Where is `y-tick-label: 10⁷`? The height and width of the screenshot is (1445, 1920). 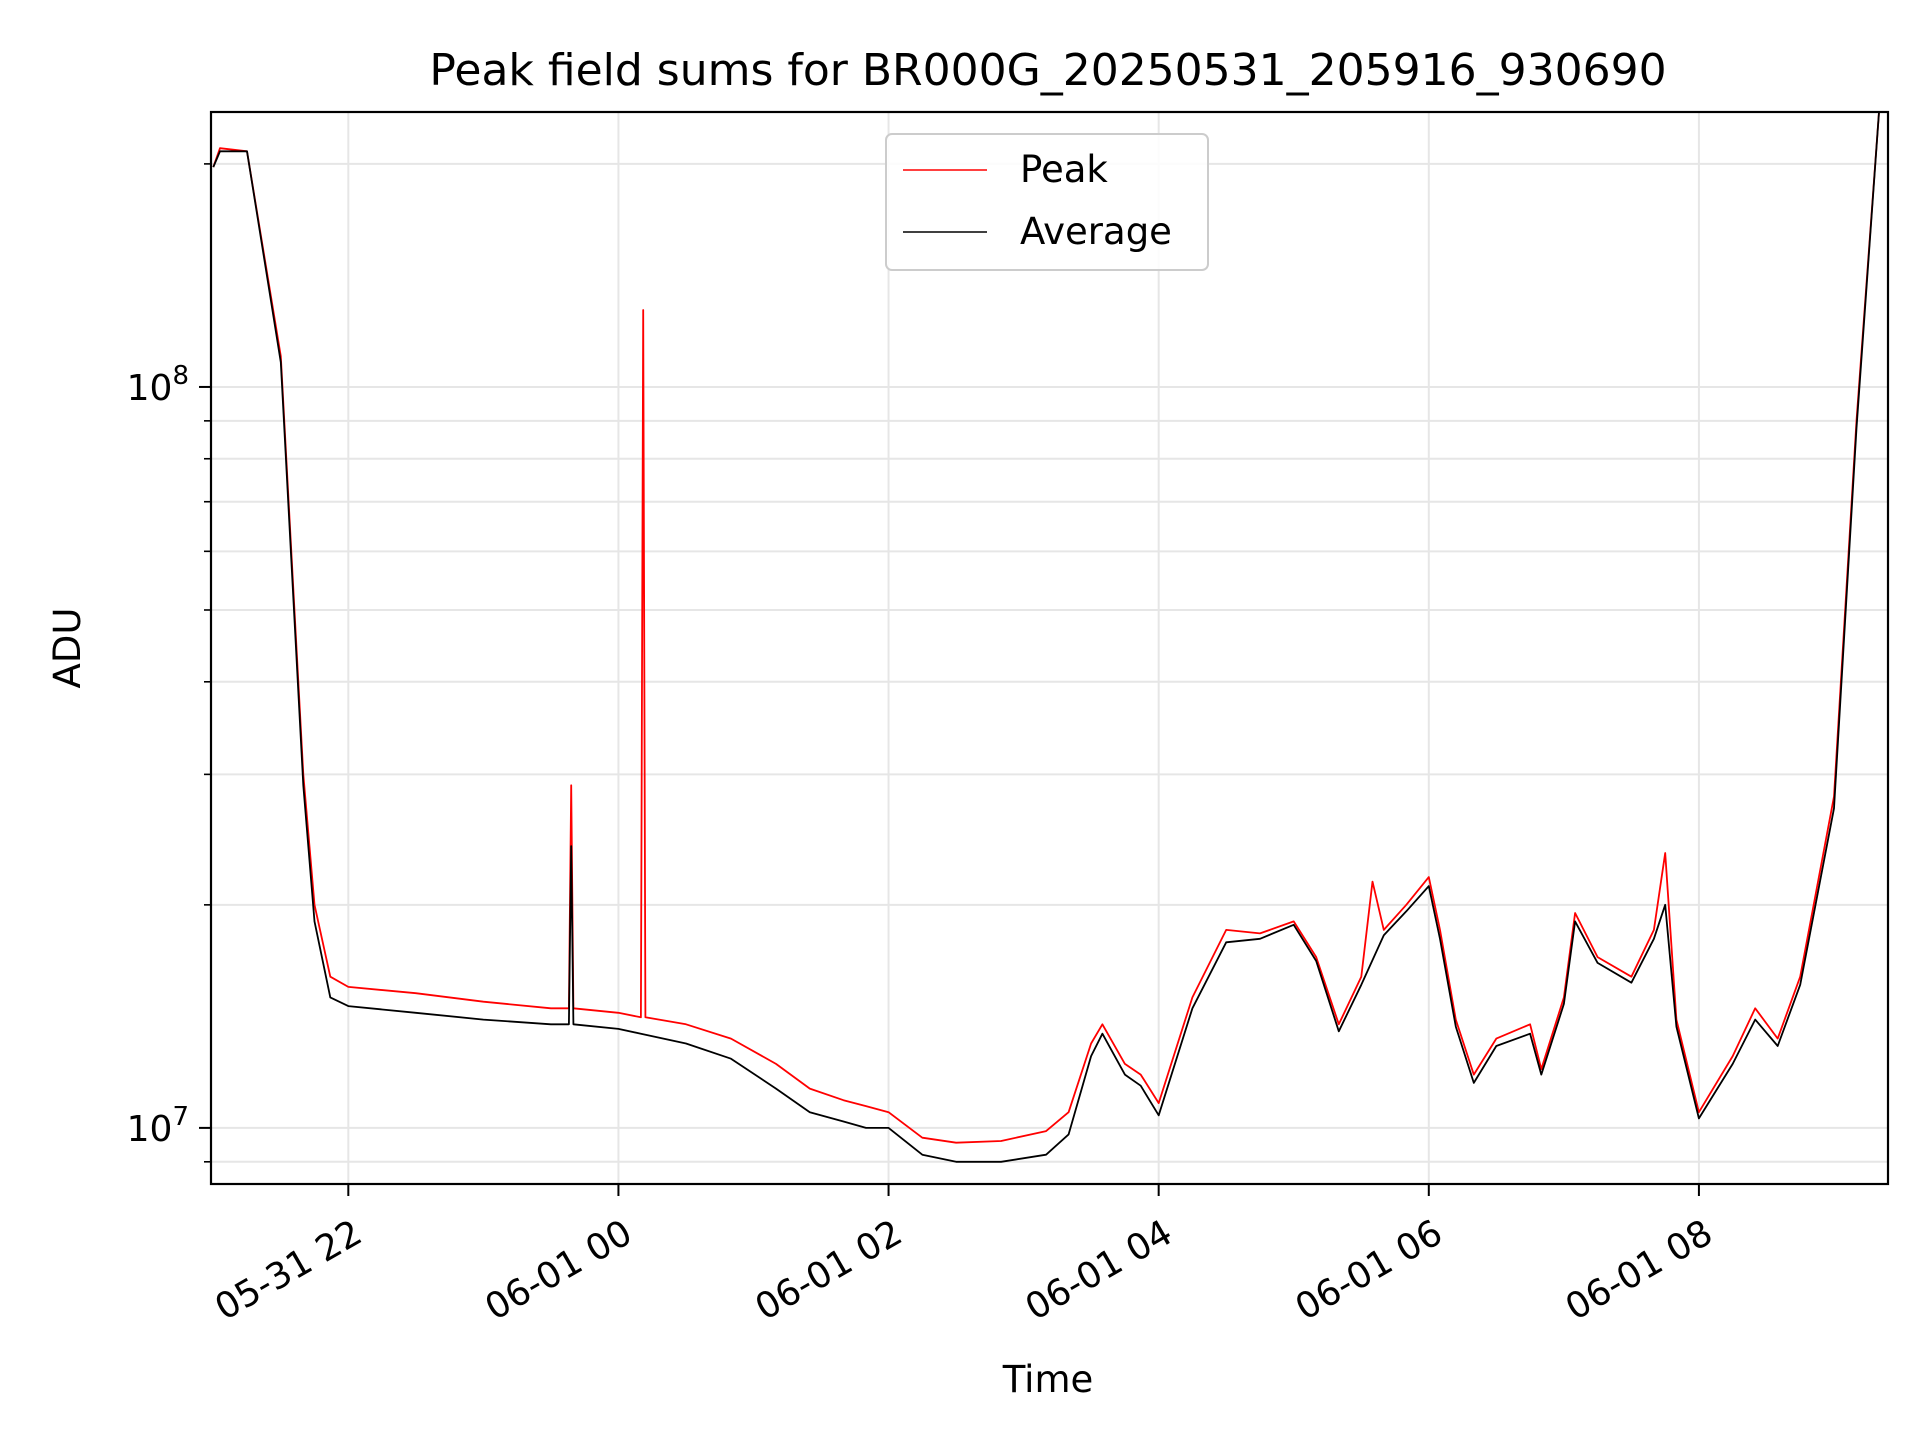
y-tick-label: 10⁷ is located at coordinates (158, 1126).